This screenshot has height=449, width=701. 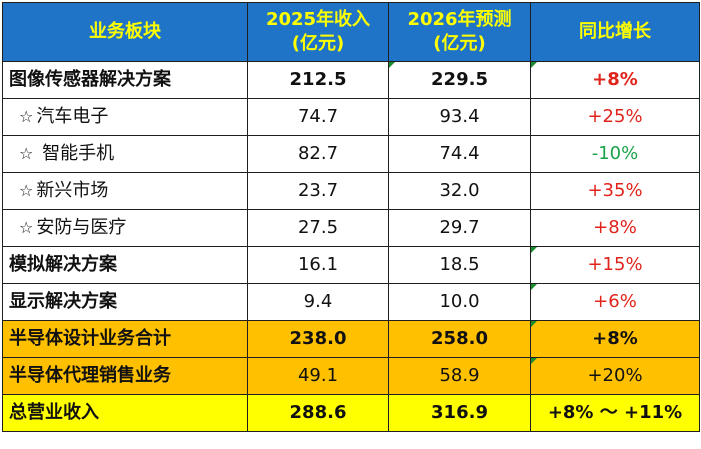 What do you see at coordinates (318, 413) in the screenshot?
I see `revenue-2025: 288.6` at bounding box center [318, 413].